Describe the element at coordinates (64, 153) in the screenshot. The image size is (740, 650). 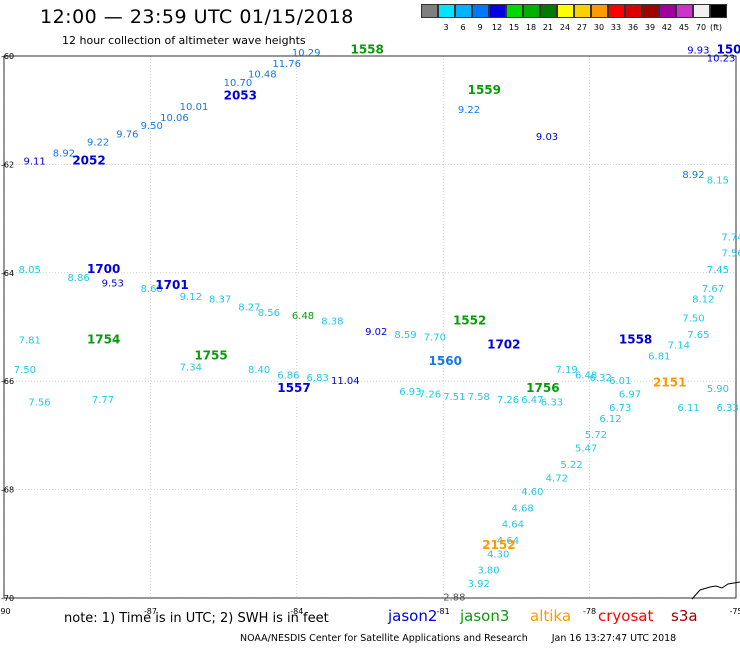
I see `wave-height-label: 8.92` at that location.